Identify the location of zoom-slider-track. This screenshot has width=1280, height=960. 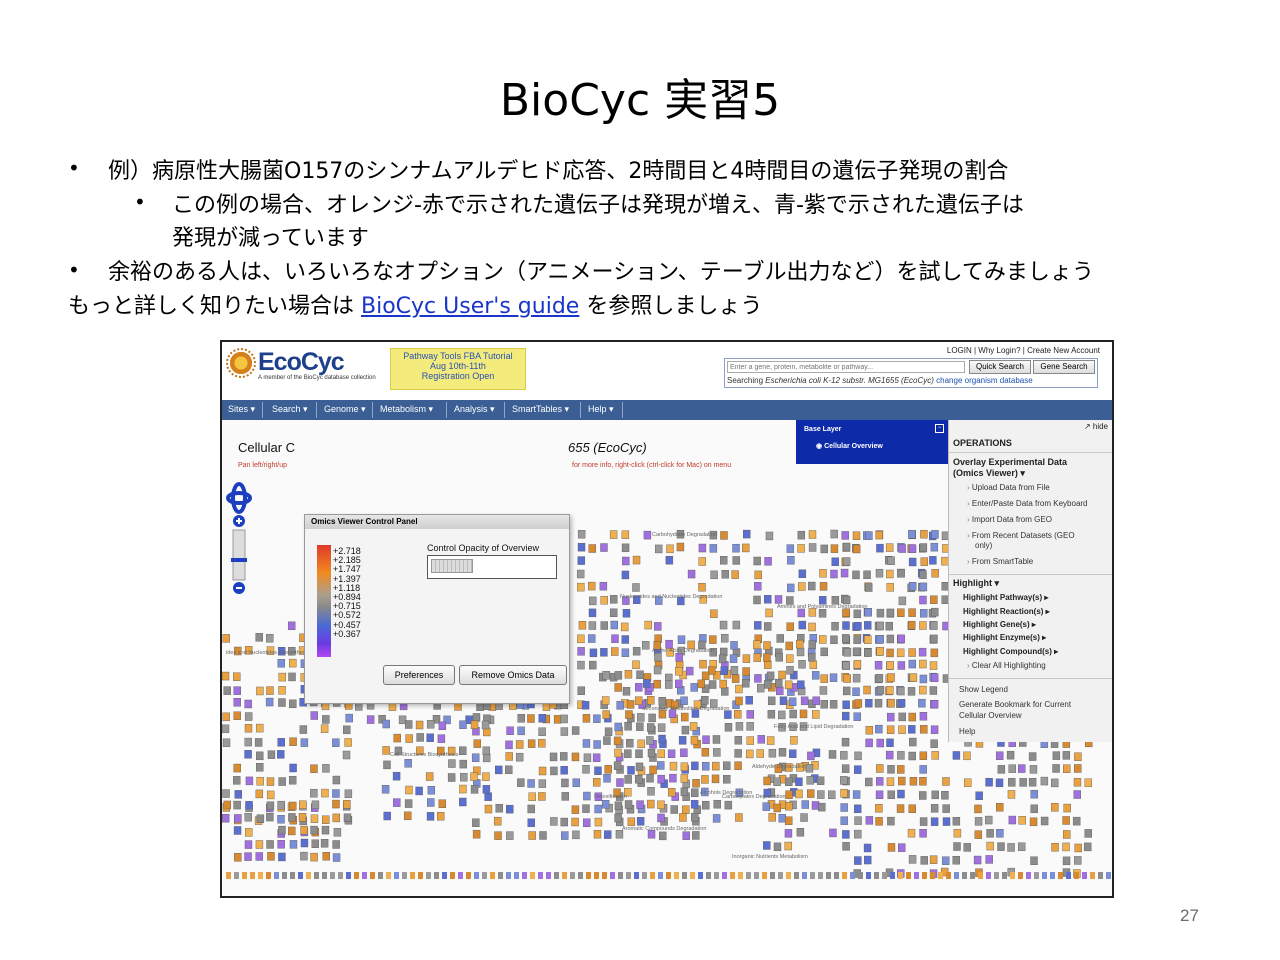
(239, 555).